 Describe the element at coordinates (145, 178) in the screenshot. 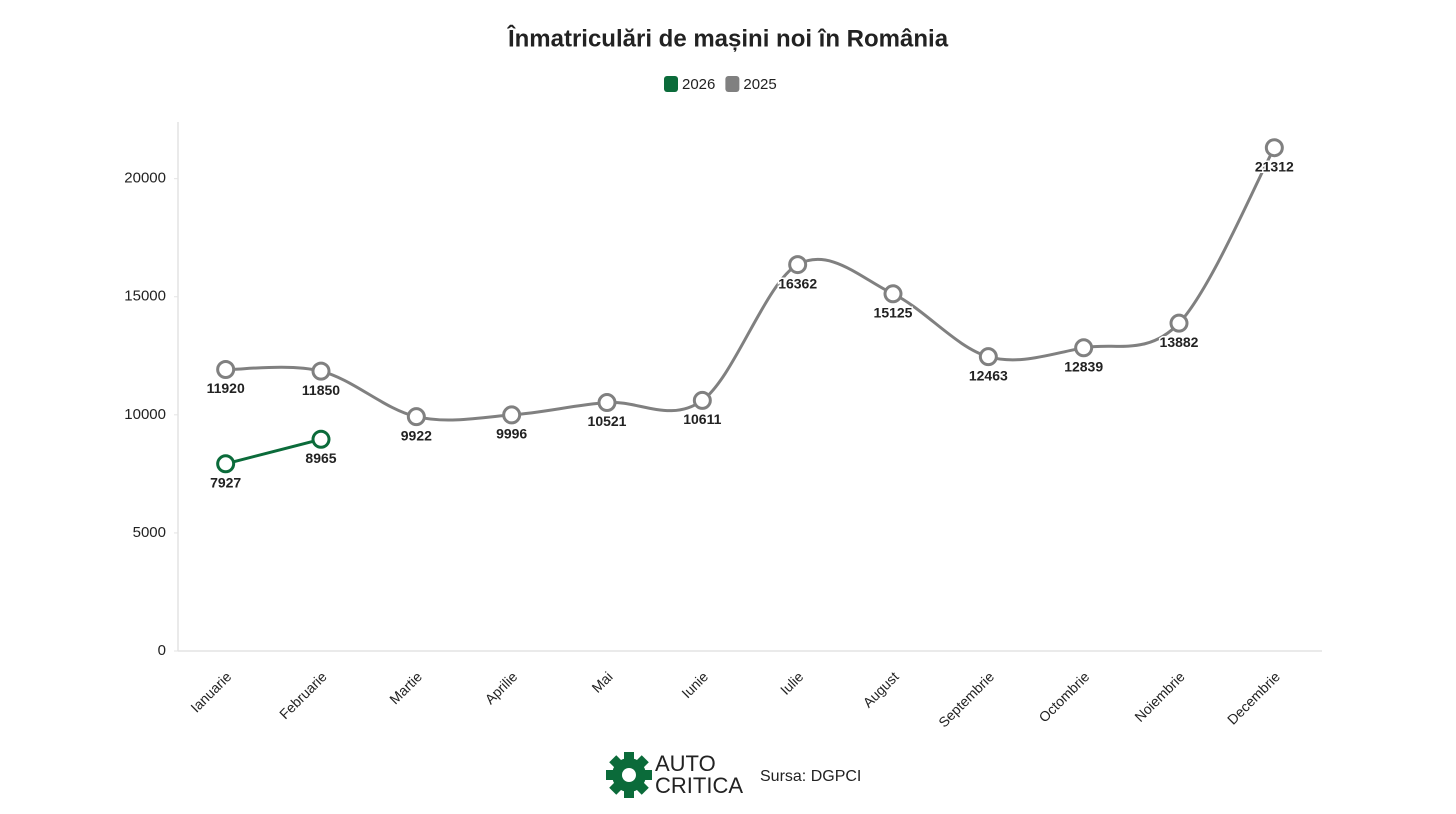

I see `y-tick-label: 20000` at that location.